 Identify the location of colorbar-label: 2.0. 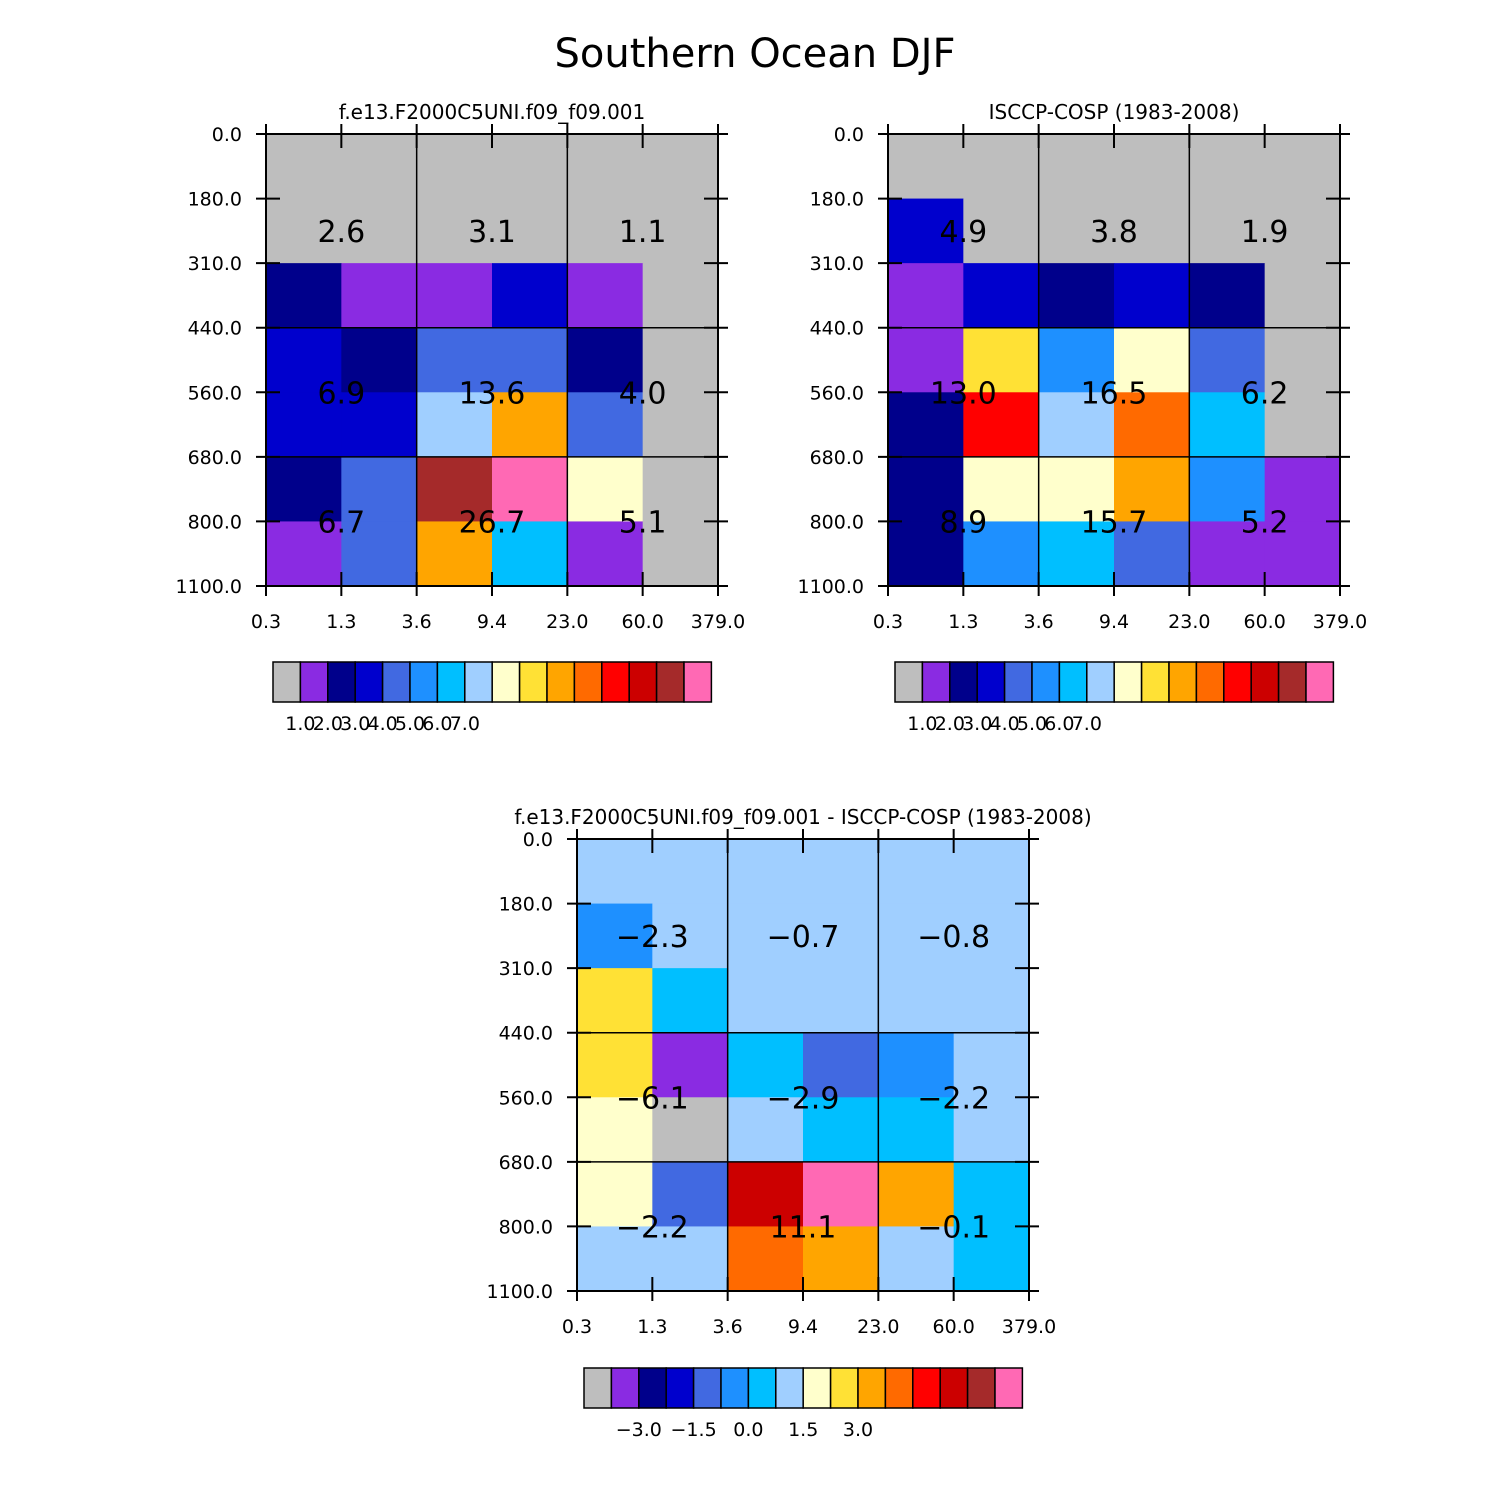
(950, 724).